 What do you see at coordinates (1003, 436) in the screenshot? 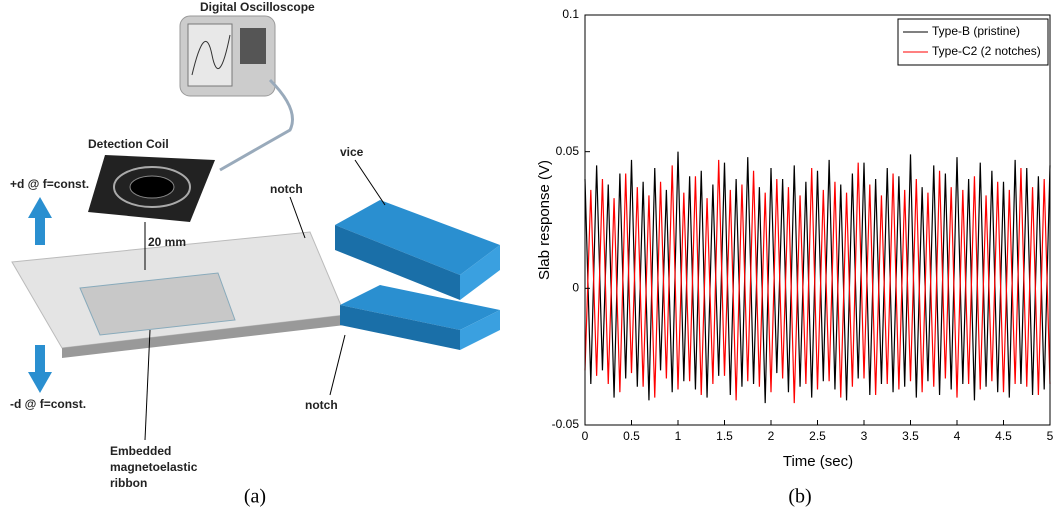
I see `x-tick-label: 4.5` at bounding box center [1003, 436].